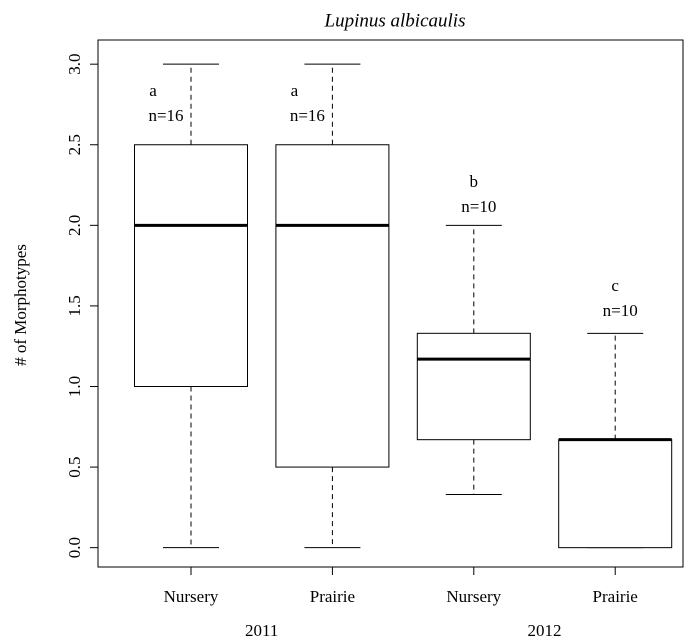  Describe the element at coordinates (20, 305) in the screenshot. I see `y-axis-label: # of Morphotypes` at that location.